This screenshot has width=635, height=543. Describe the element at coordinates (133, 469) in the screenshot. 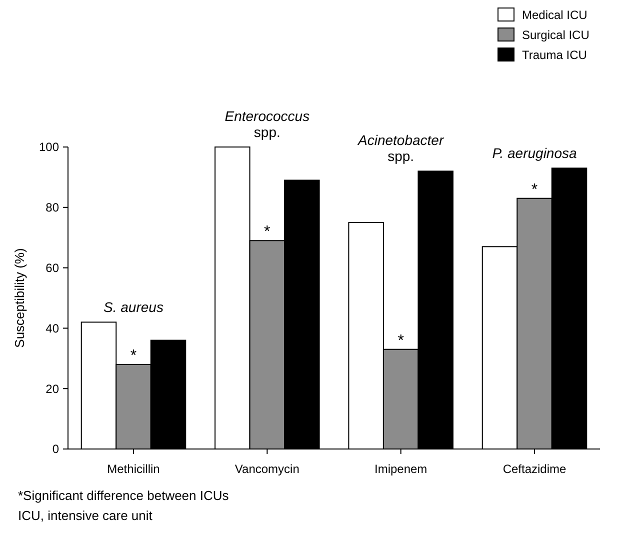

I see `x-tick-label: Methicillin` at that location.